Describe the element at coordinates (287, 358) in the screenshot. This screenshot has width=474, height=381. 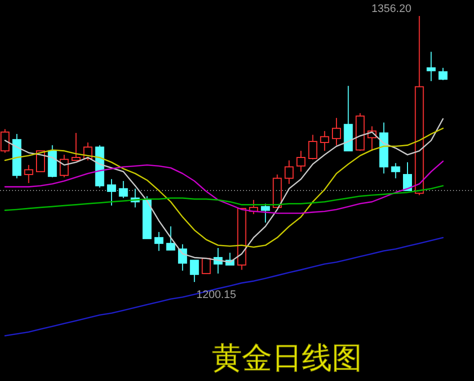
I see `text: 黄金日线图` at that location.